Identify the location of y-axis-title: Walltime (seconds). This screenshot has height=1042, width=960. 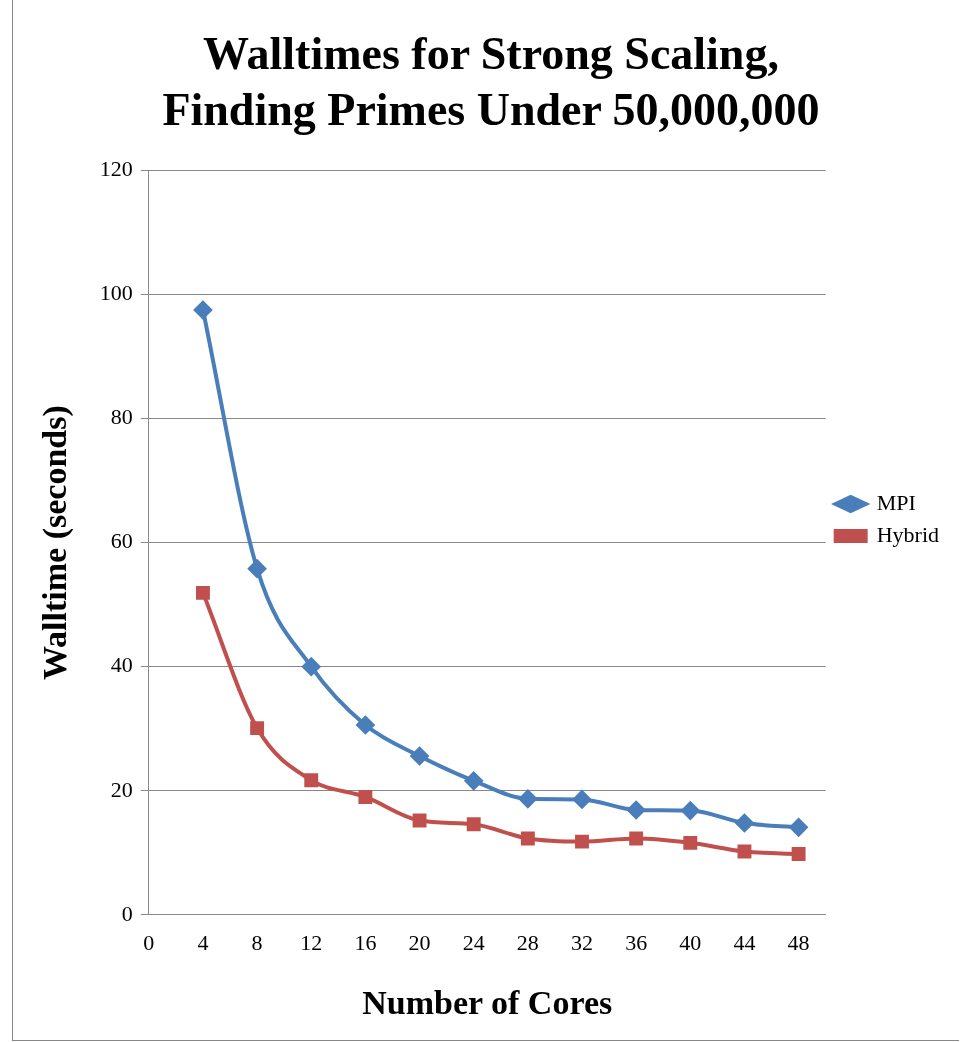
(55, 543).